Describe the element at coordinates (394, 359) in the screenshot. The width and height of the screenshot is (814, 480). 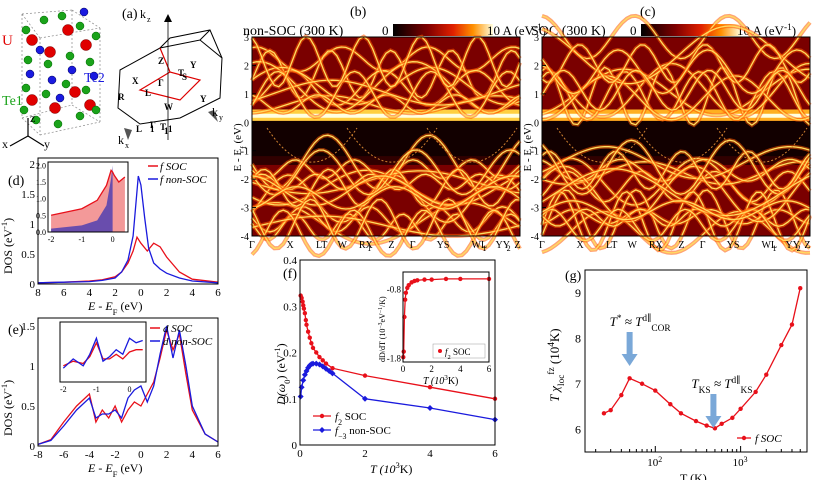
I see `inset-y-tick: -1.8` at that location.